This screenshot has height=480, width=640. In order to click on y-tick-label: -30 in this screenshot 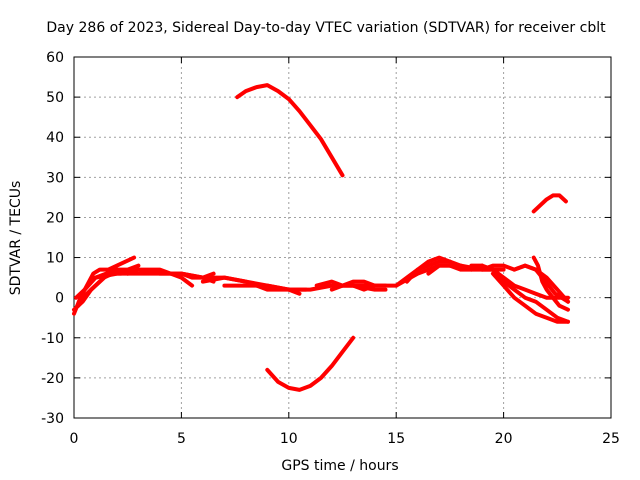, I will do `click(52, 419)`.